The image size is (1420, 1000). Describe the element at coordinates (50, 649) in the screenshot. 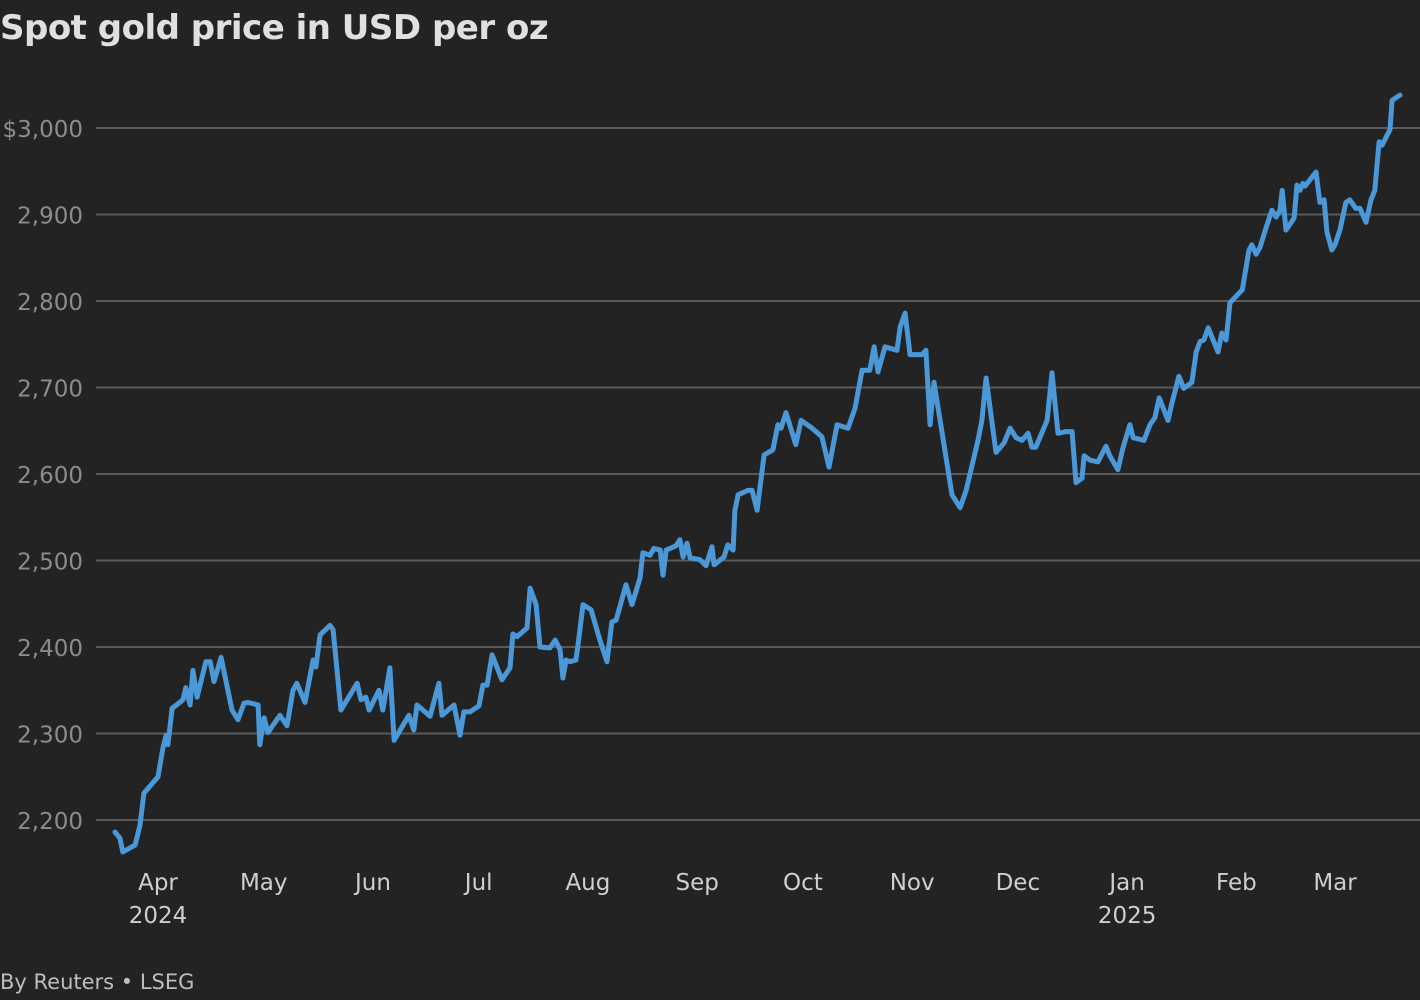

I see `y-tick-label: 2,400` at that location.